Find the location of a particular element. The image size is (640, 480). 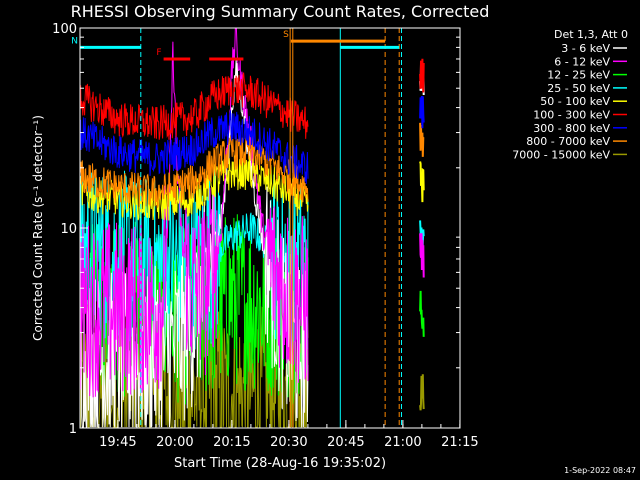

legend-label-4: 50 - 100 keV is located at coordinates (575, 101).